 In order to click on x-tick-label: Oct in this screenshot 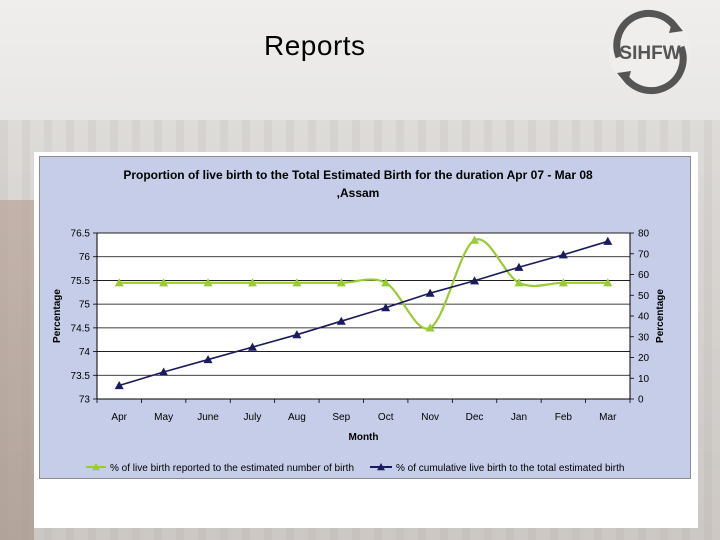, I will do `click(386, 417)`.